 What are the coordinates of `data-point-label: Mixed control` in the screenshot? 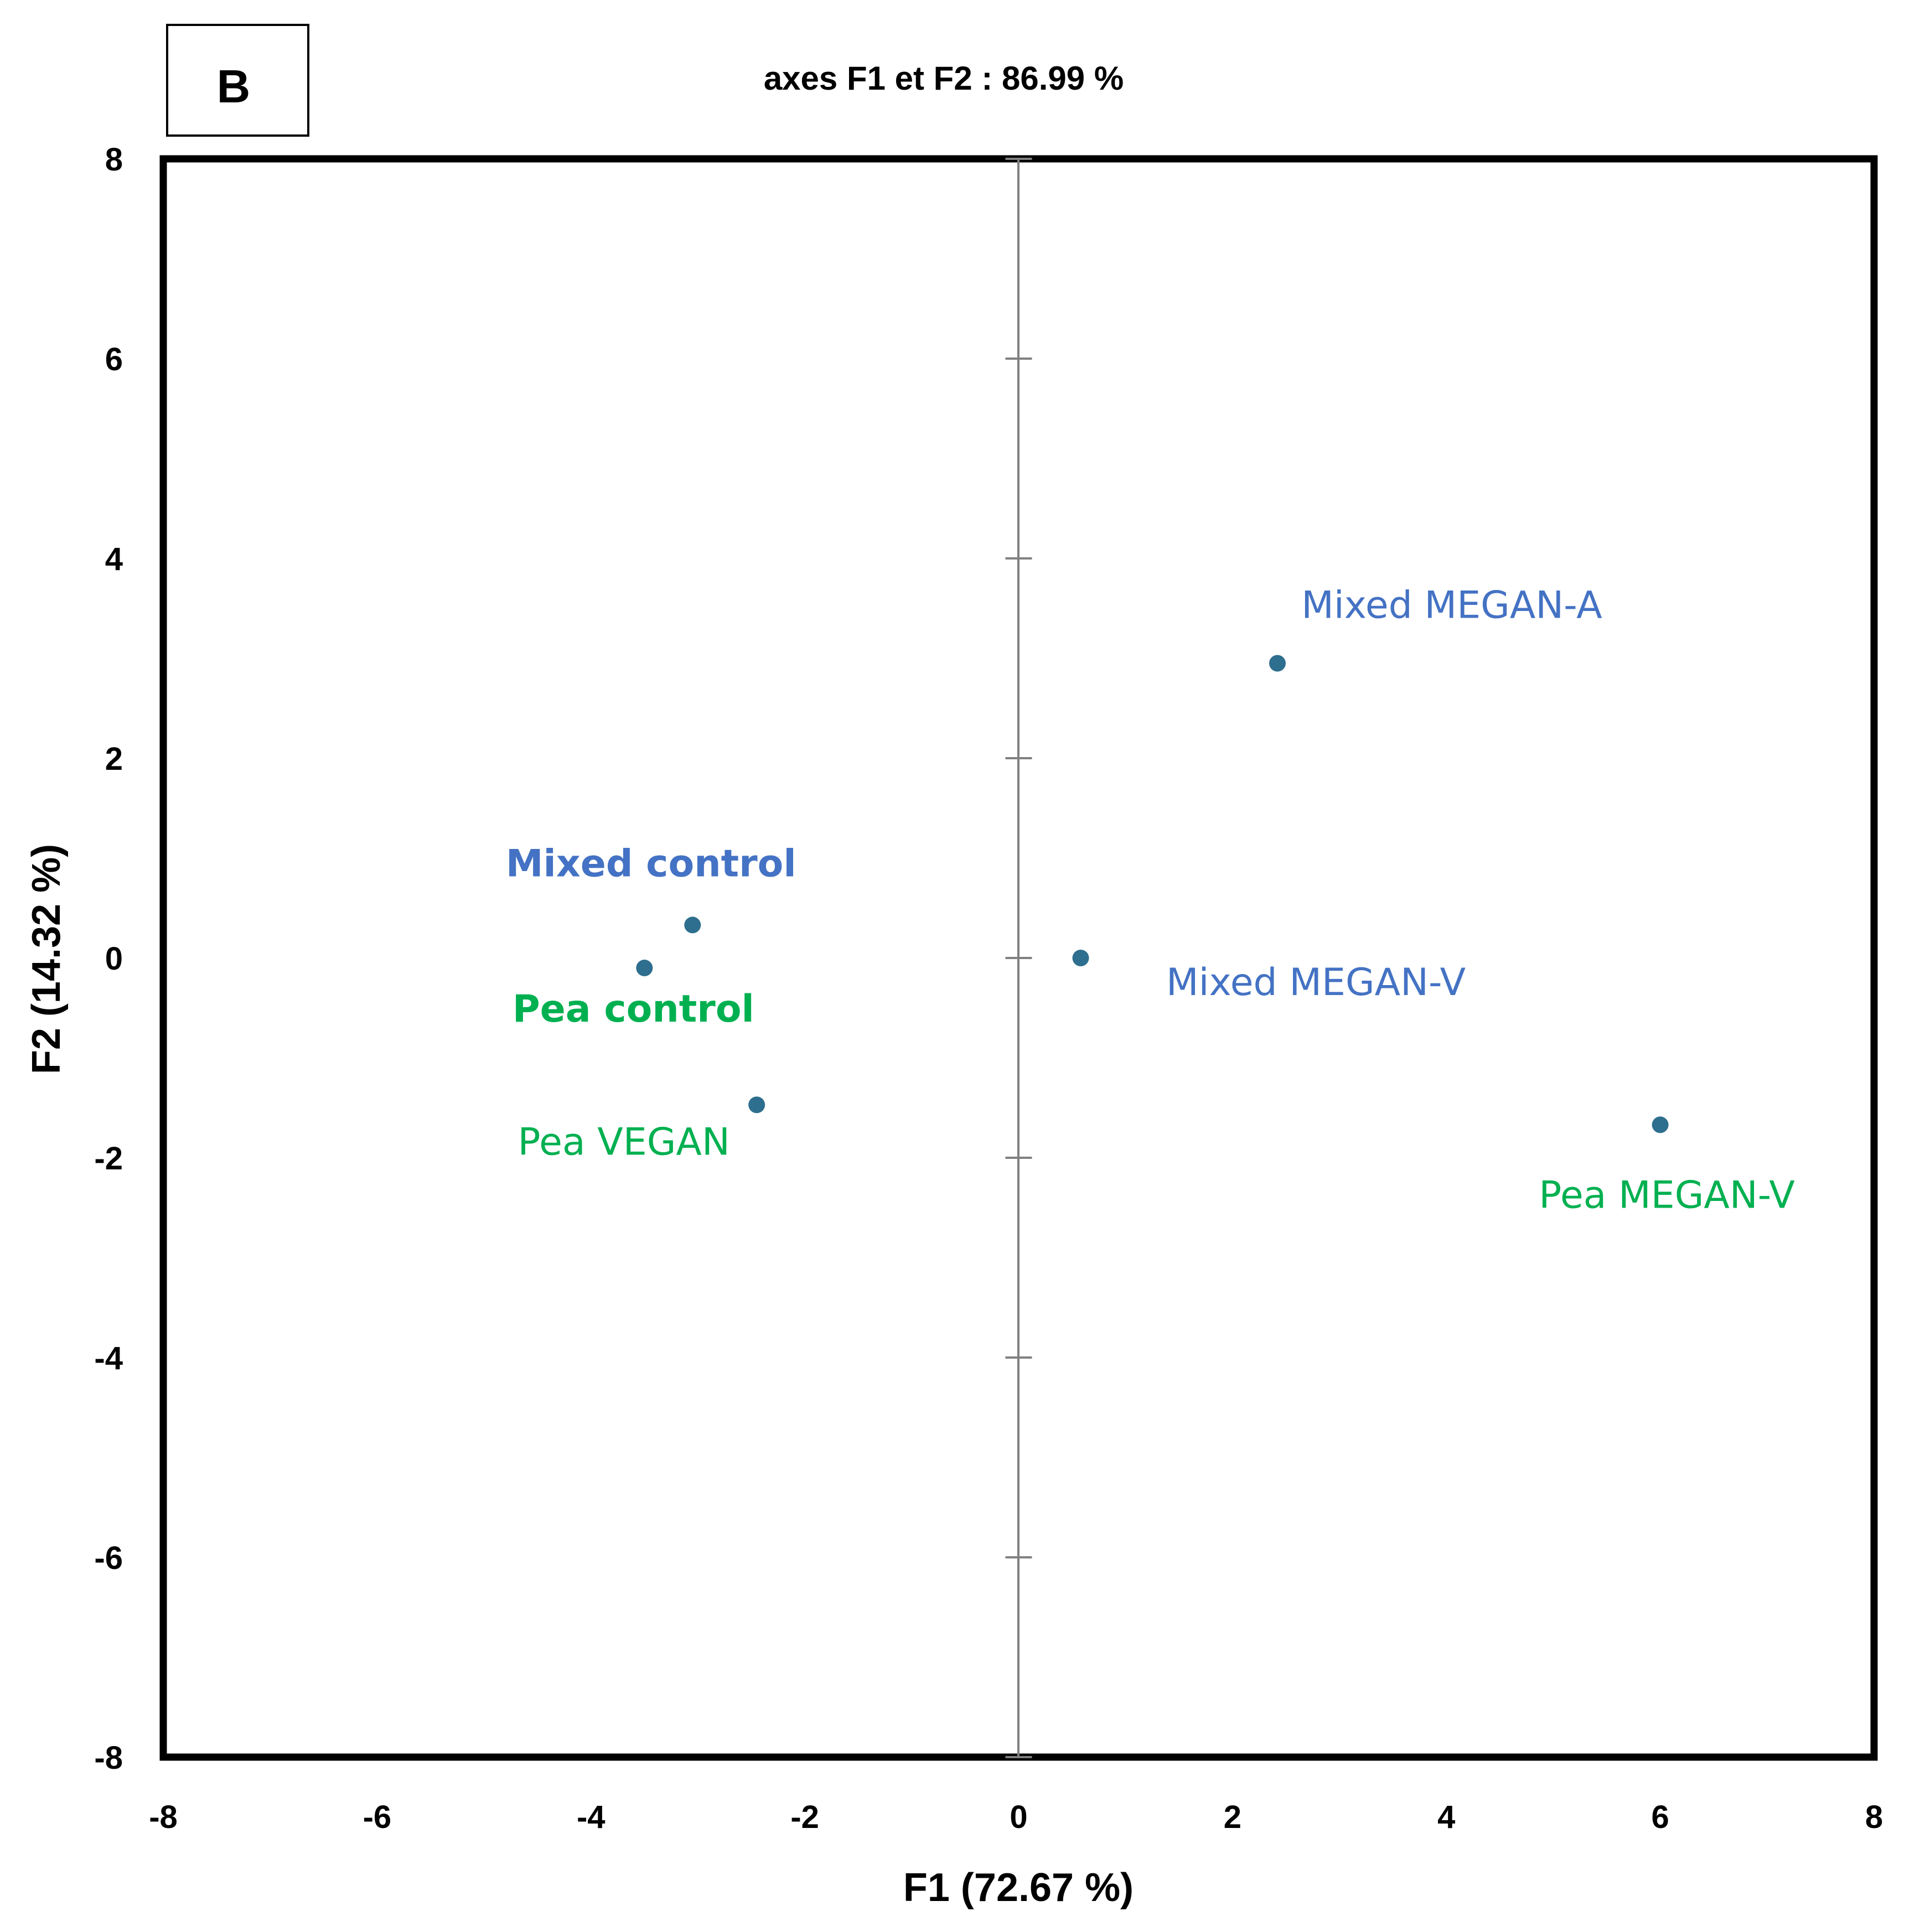 It's located at (651, 863).